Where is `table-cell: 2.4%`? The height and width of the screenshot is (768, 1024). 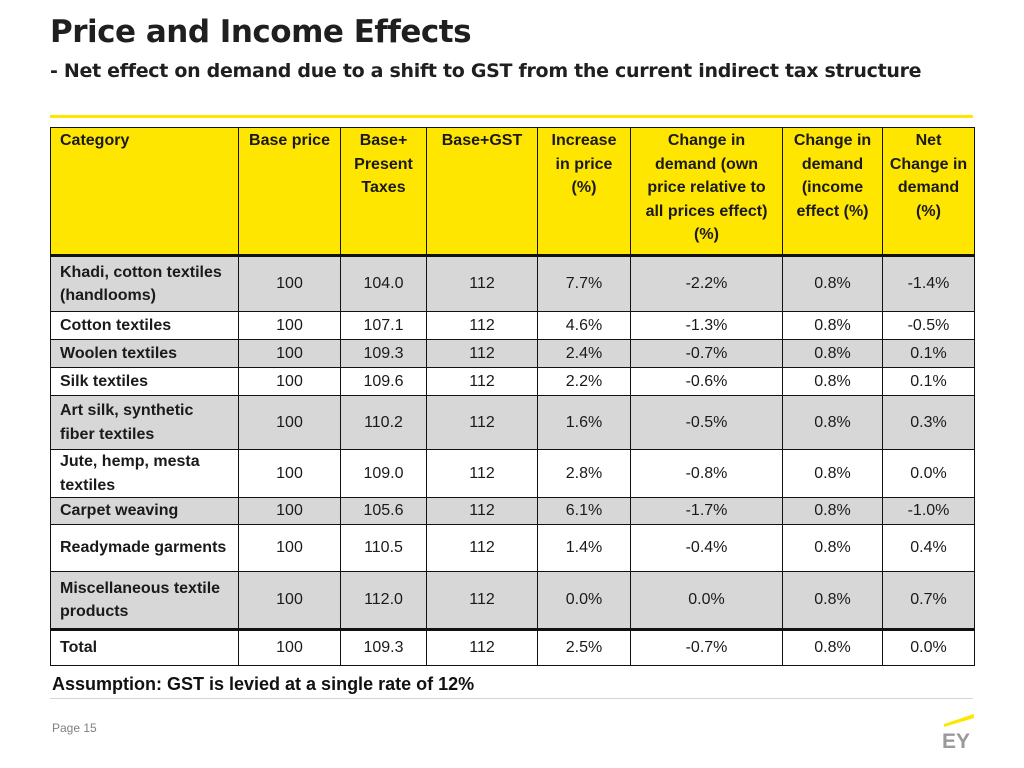
table-cell: 2.4% is located at coordinates (584, 353).